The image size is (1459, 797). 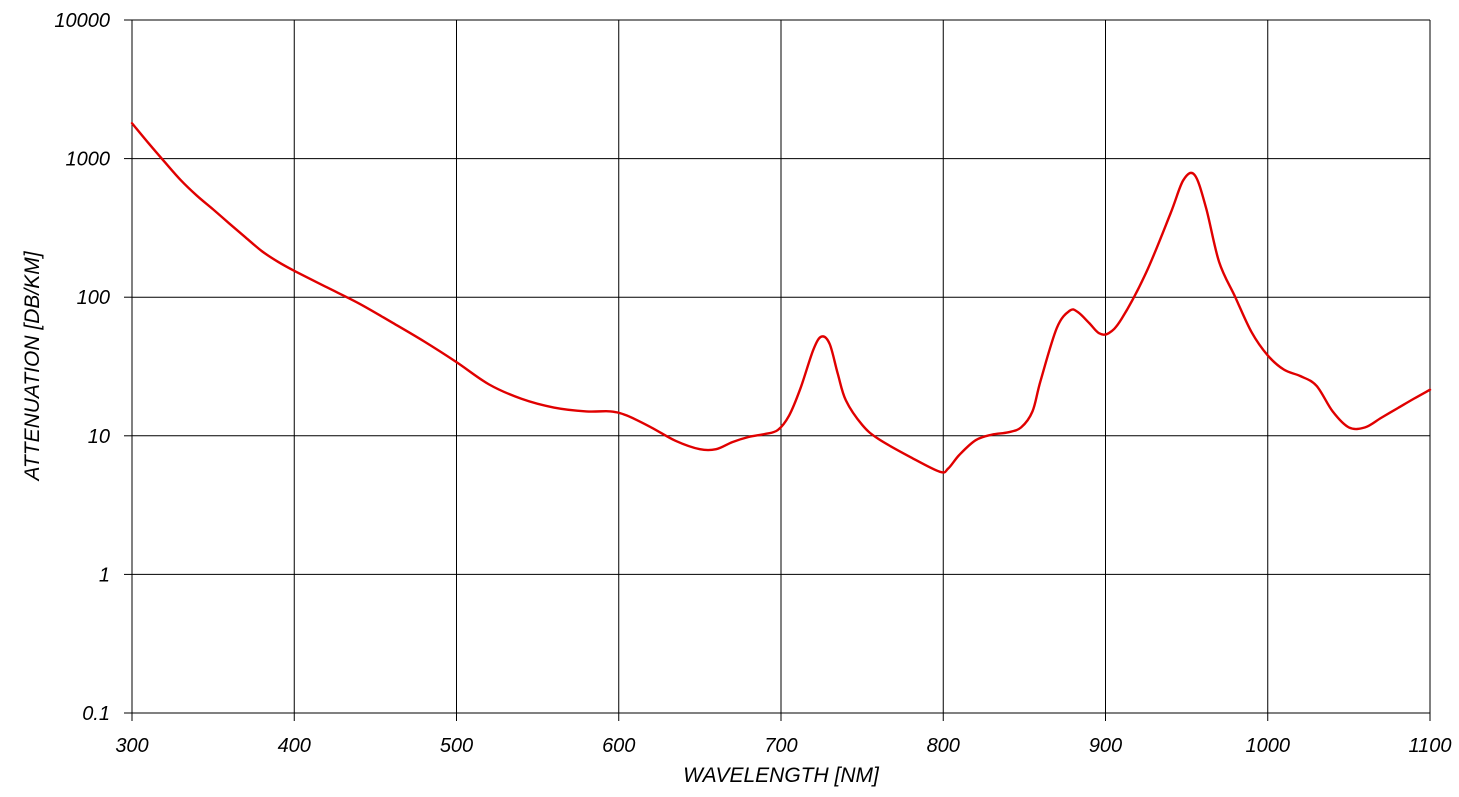 What do you see at coordinates (88, 160) in the screenshot?
I see `y-tick-label: 1000` at bounding box center [88, 160].